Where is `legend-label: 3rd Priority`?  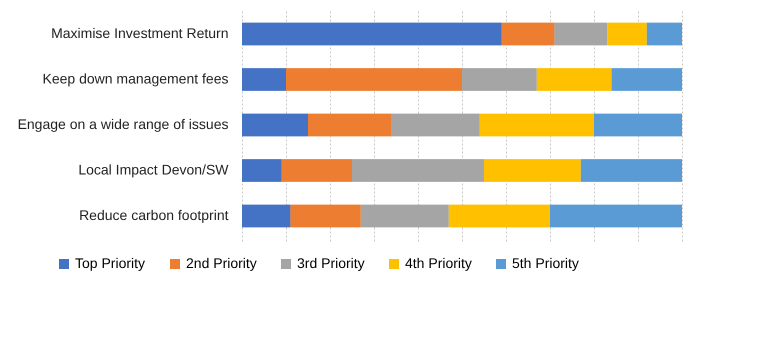
legend-label: 3rd Priority is located at coordinates (331, 263).